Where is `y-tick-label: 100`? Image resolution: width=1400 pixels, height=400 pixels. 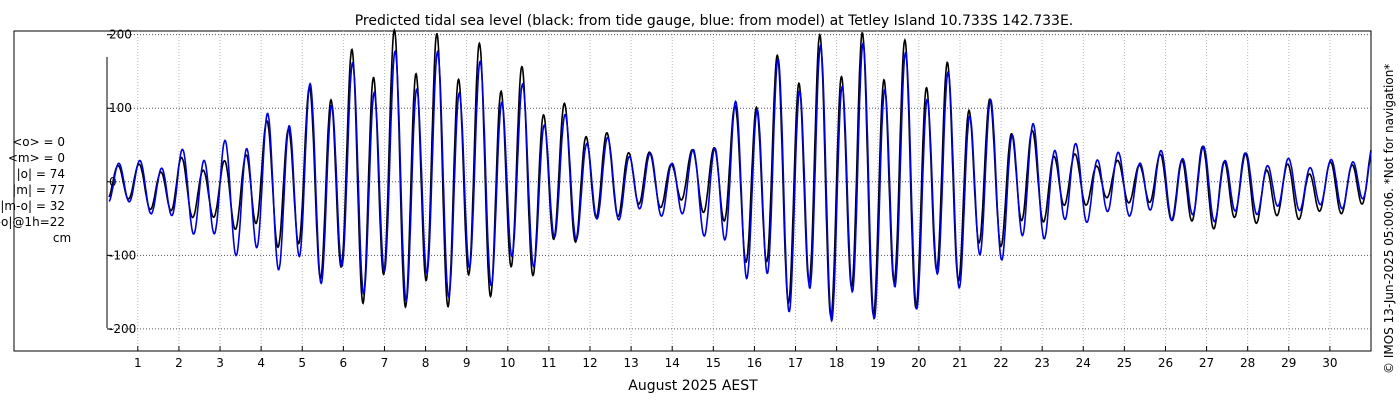 y-tick-label: 100 is located at coordinates (120, 108).